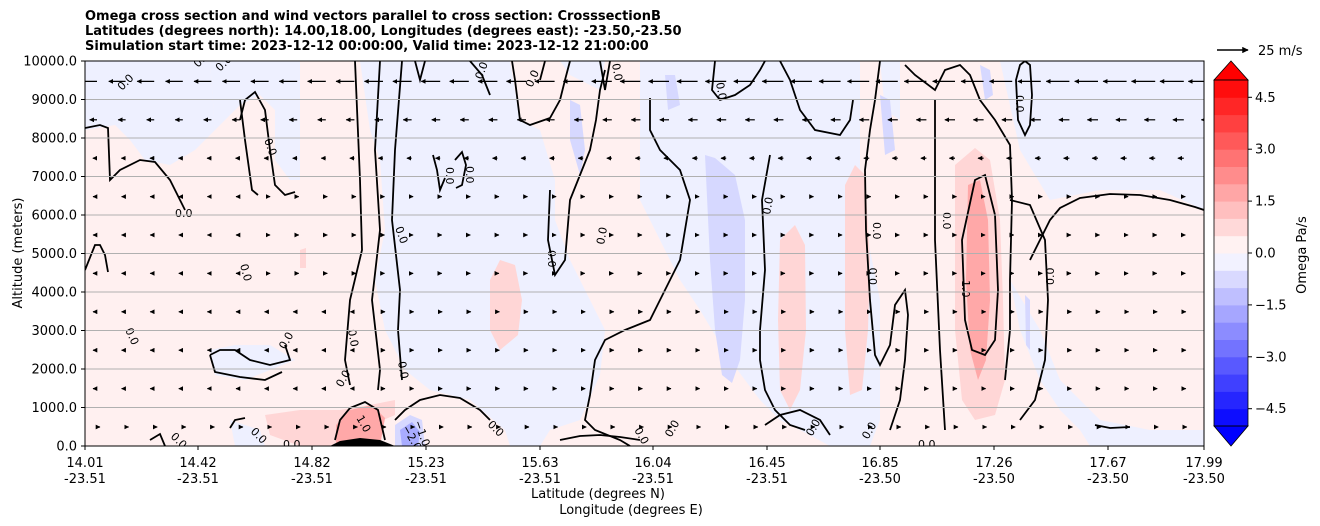 Image resolution: width=1320 pixels, height=526 pixels. Describe the element at coordinates (1265, 150) in the screenshot. I see `colorbar-tick-label: 3.0` at that location.